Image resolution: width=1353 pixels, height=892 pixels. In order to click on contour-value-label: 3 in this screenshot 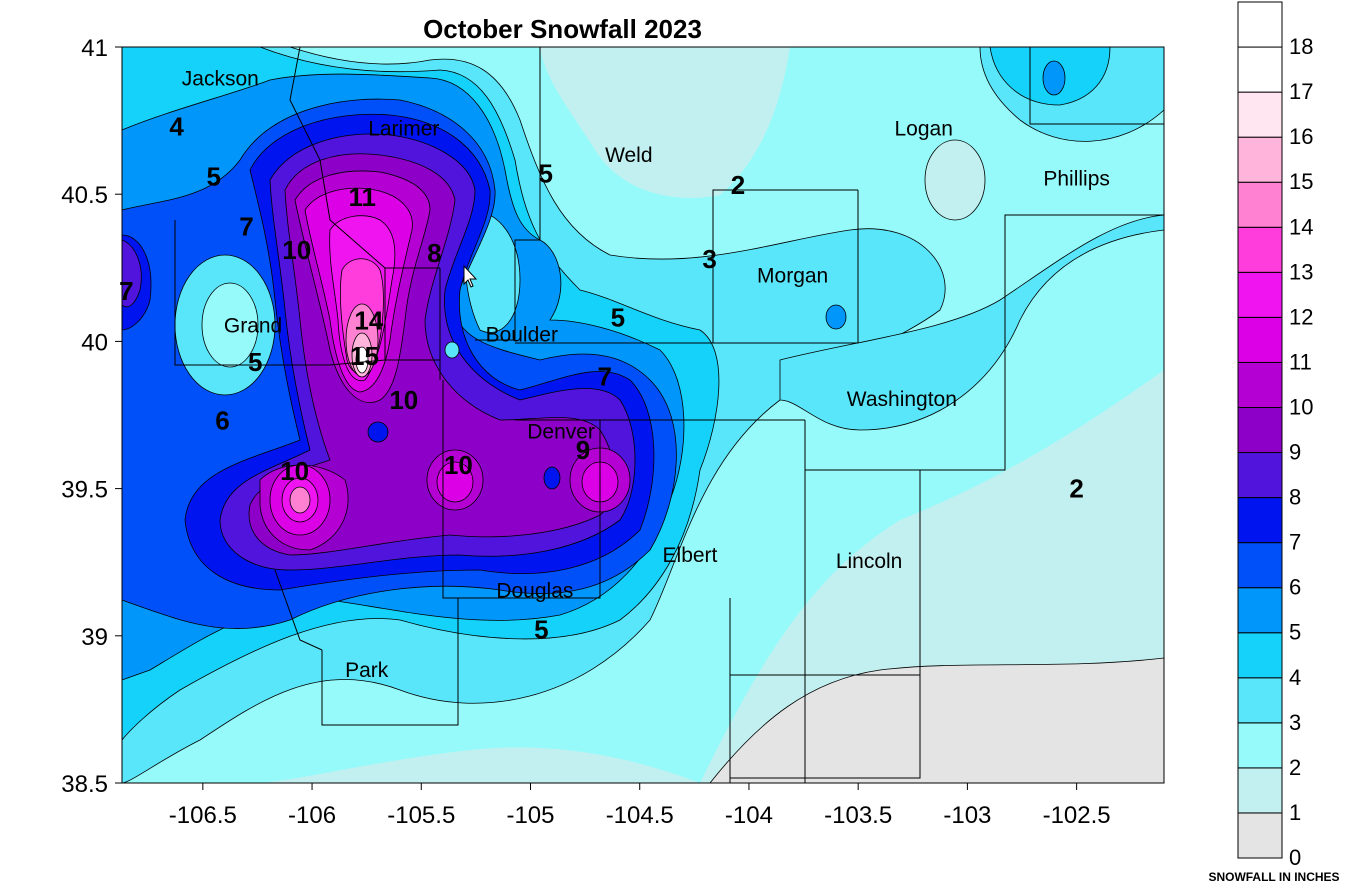, I will do `click(709, 259)`.